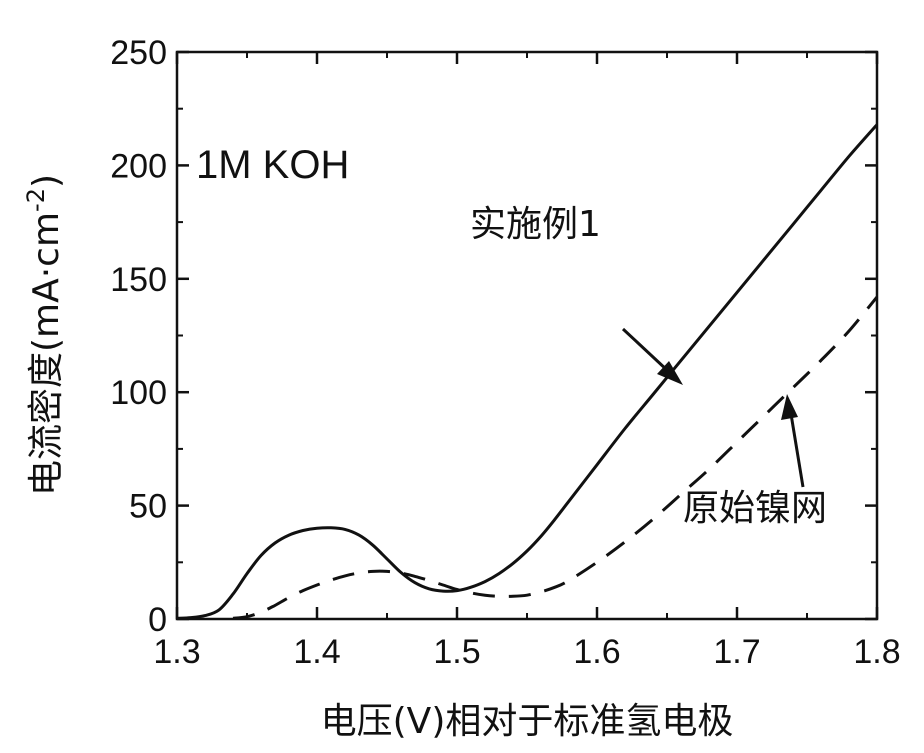 Image resolution: width=924 pixels, height=753 pixels. I want to click on y-tick-label-5: 250, so click(138, 53).